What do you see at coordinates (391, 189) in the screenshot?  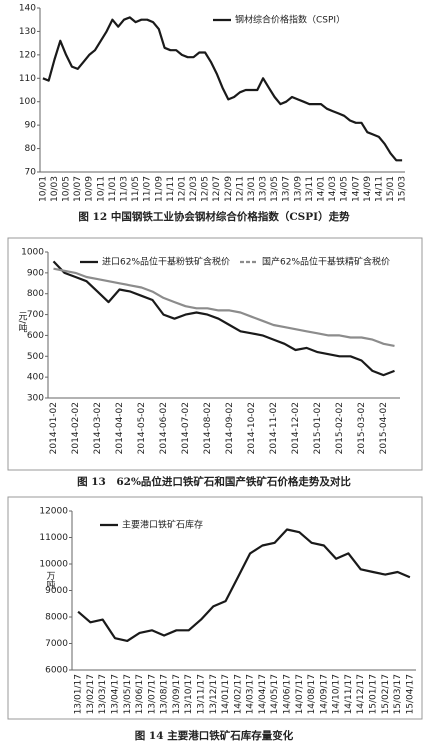 I see `x-tick-label: 15/01` at bounding box center [391, 189].